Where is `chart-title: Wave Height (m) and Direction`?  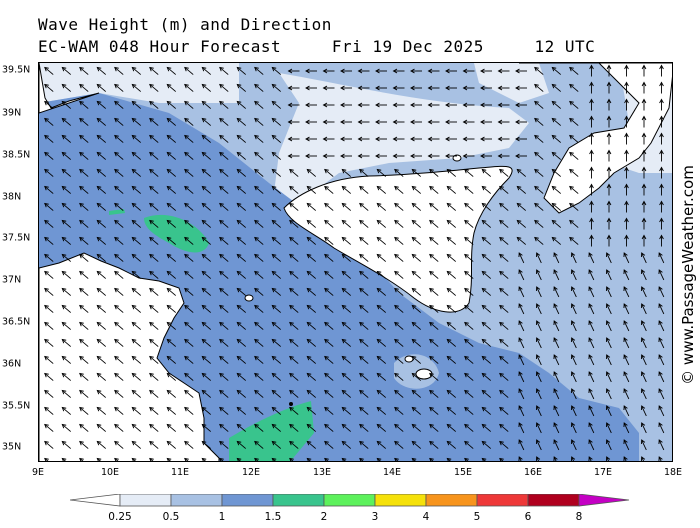
chart-title: Wave Height (m) and Direction is located at coordinates (185, 24).